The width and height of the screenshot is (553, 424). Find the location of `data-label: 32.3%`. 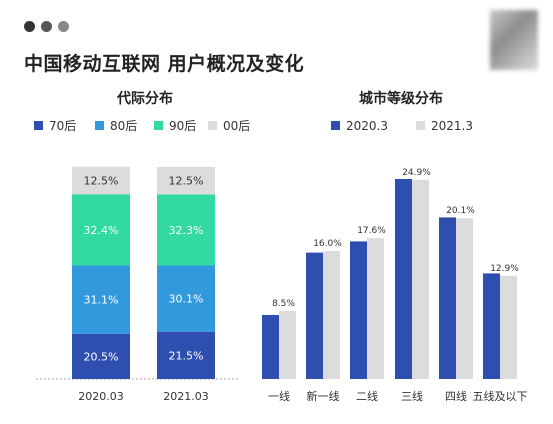

data-label: 32.3% is located at coordinates (186, 230).